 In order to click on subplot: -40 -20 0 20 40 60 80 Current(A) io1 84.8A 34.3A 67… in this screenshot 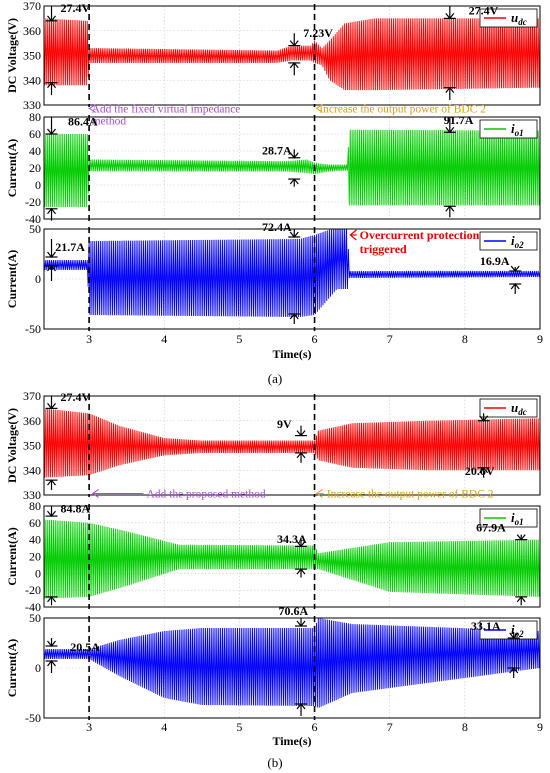, I will do `click(273, 556)`.